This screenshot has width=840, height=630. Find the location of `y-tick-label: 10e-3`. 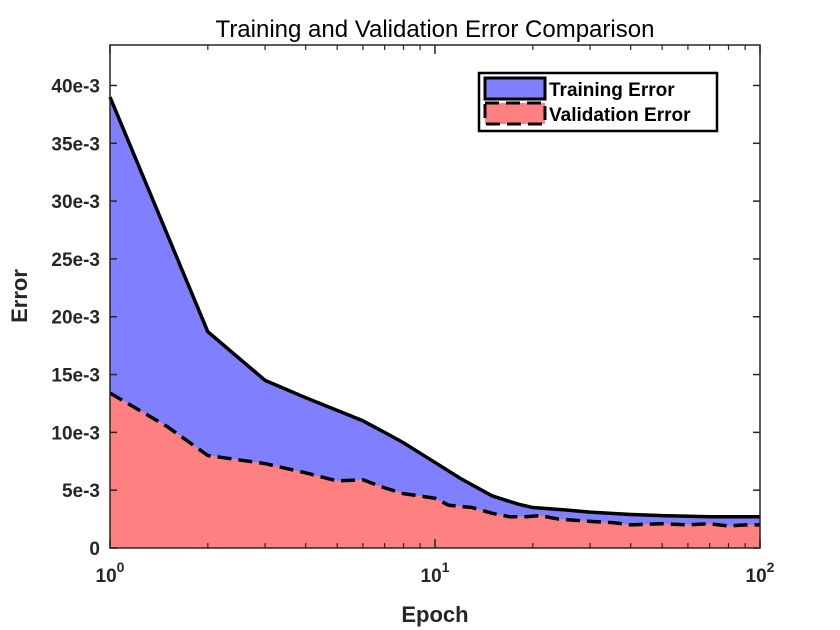

y-tick-label: 10e-3 is located at coordinates (75, 433).